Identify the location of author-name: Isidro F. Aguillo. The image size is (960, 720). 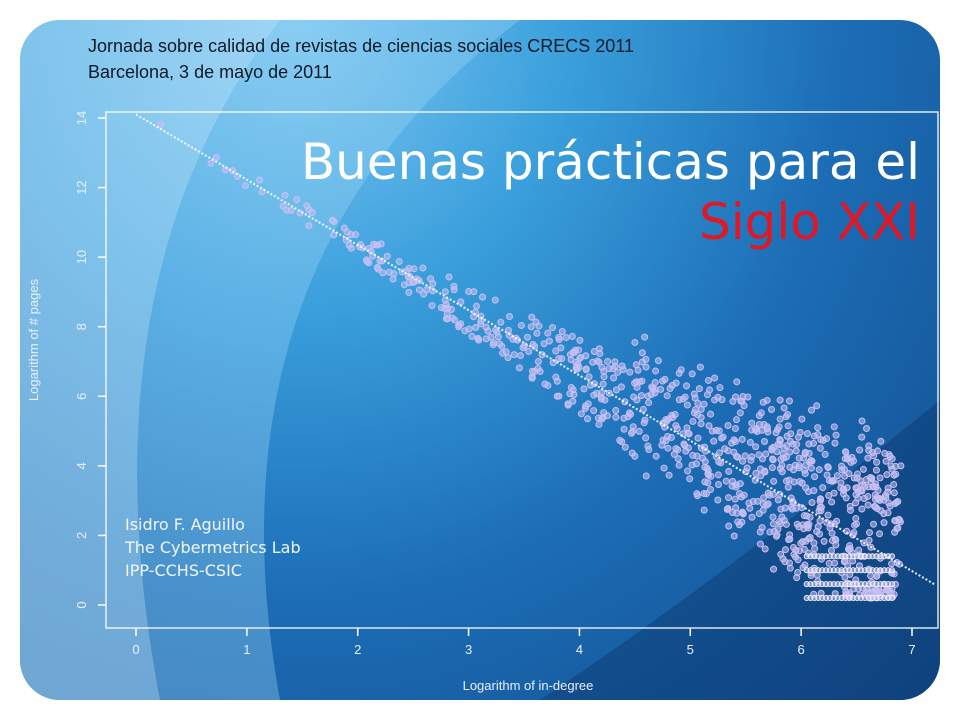
(185, 524).